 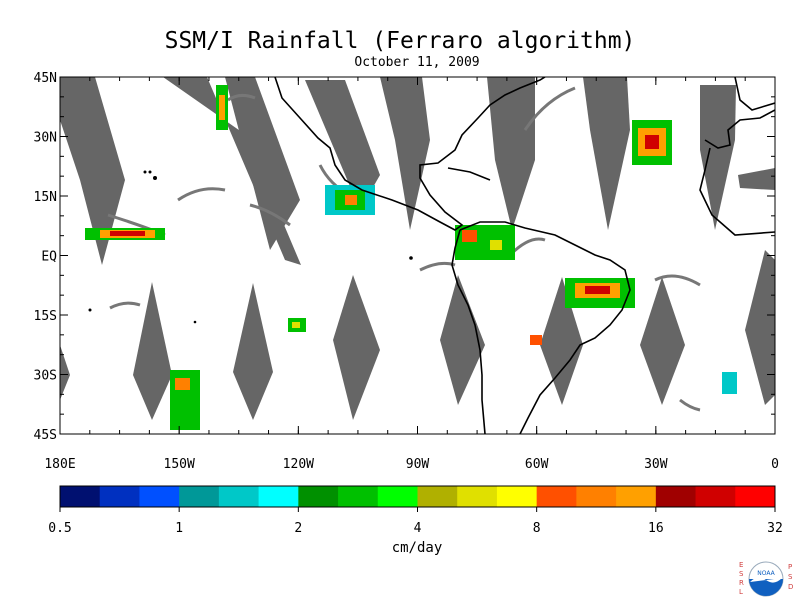 What do you see at coordinates (298, 464) in the screenshot?
I see `lon-label: 120W` at bounding box center [298, 464].